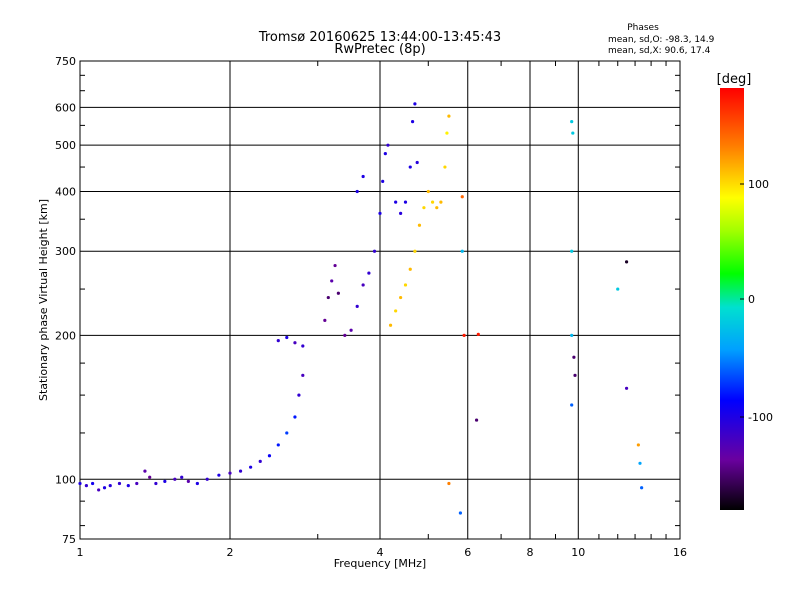 The height and width of the screenshot is (600, 800). What do you see at coordinates (680, 552) in the screenshot?
I see `x-tick-label: 16` at bounding box center [680, 552].